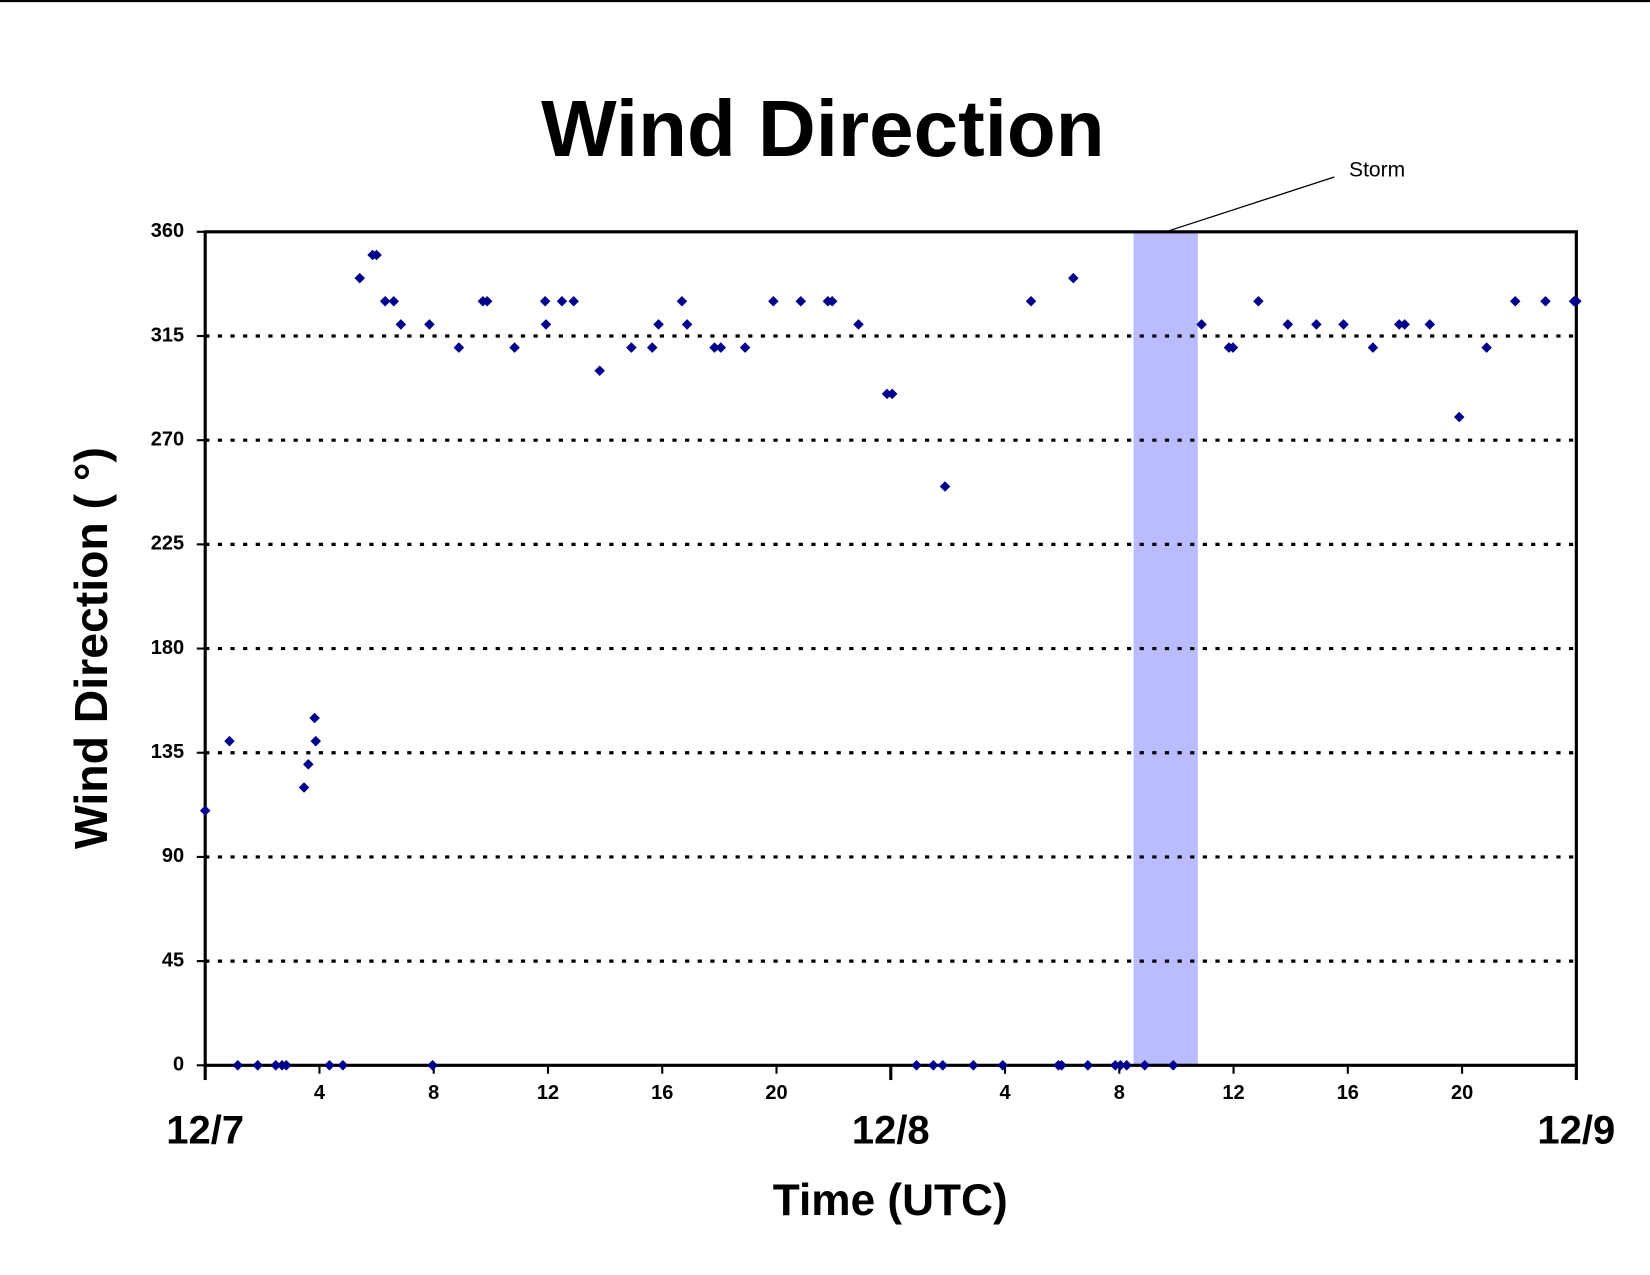 The image size is (1650, 1275). Describe the element at coordinates (178, 1065) in the screenshot. I see `y-tick-label: 0` at that location.